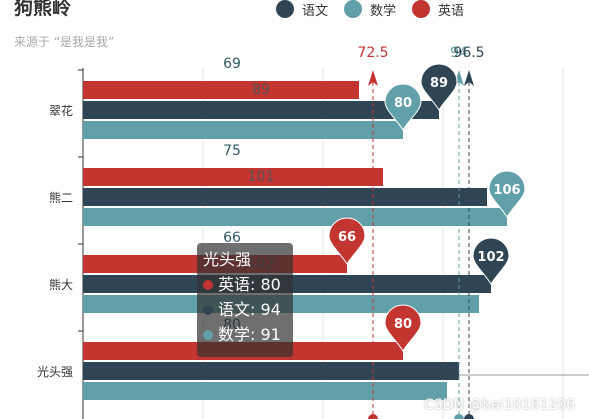 The image size is (589, 419). Describe the element at coordinates (61, 110) in the screenshot. I see `y-tick-label: 翠花` at that location.